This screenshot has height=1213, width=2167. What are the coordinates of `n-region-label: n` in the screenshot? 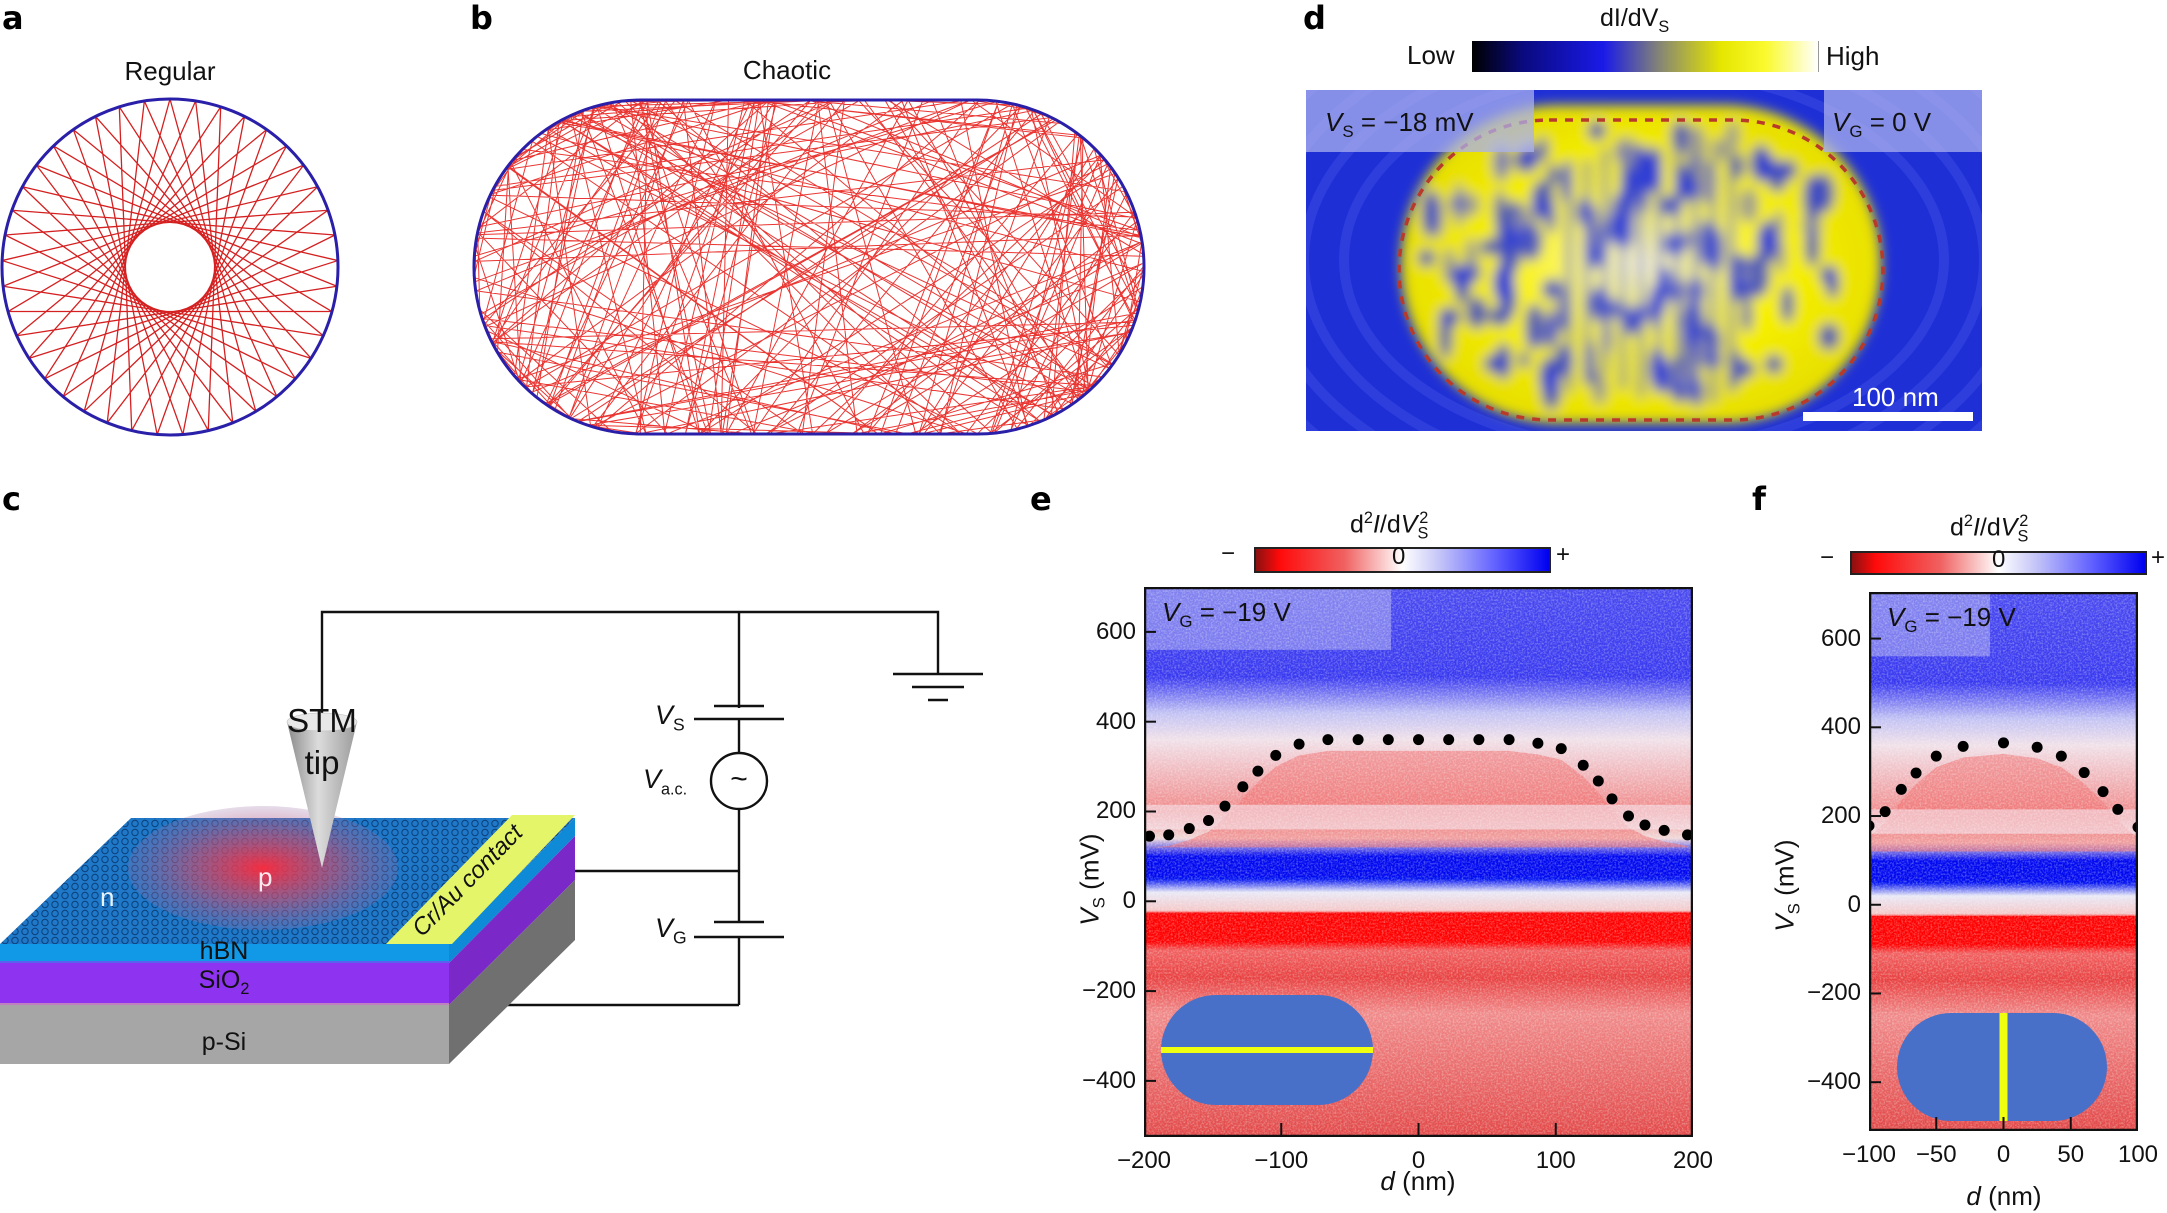 It's located at (107, 897).